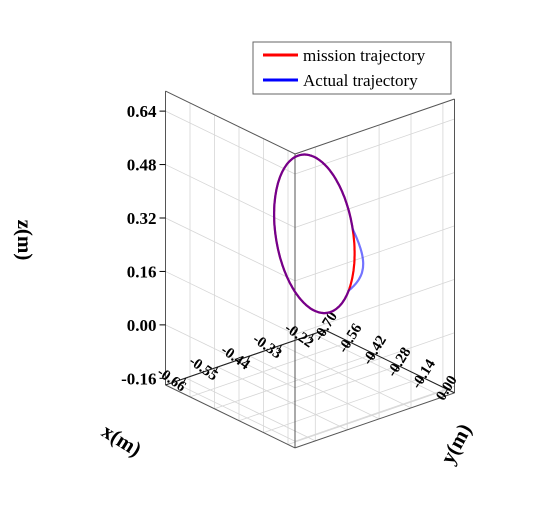  I want to click on z-axis-title: z(m), so click(25, 240).